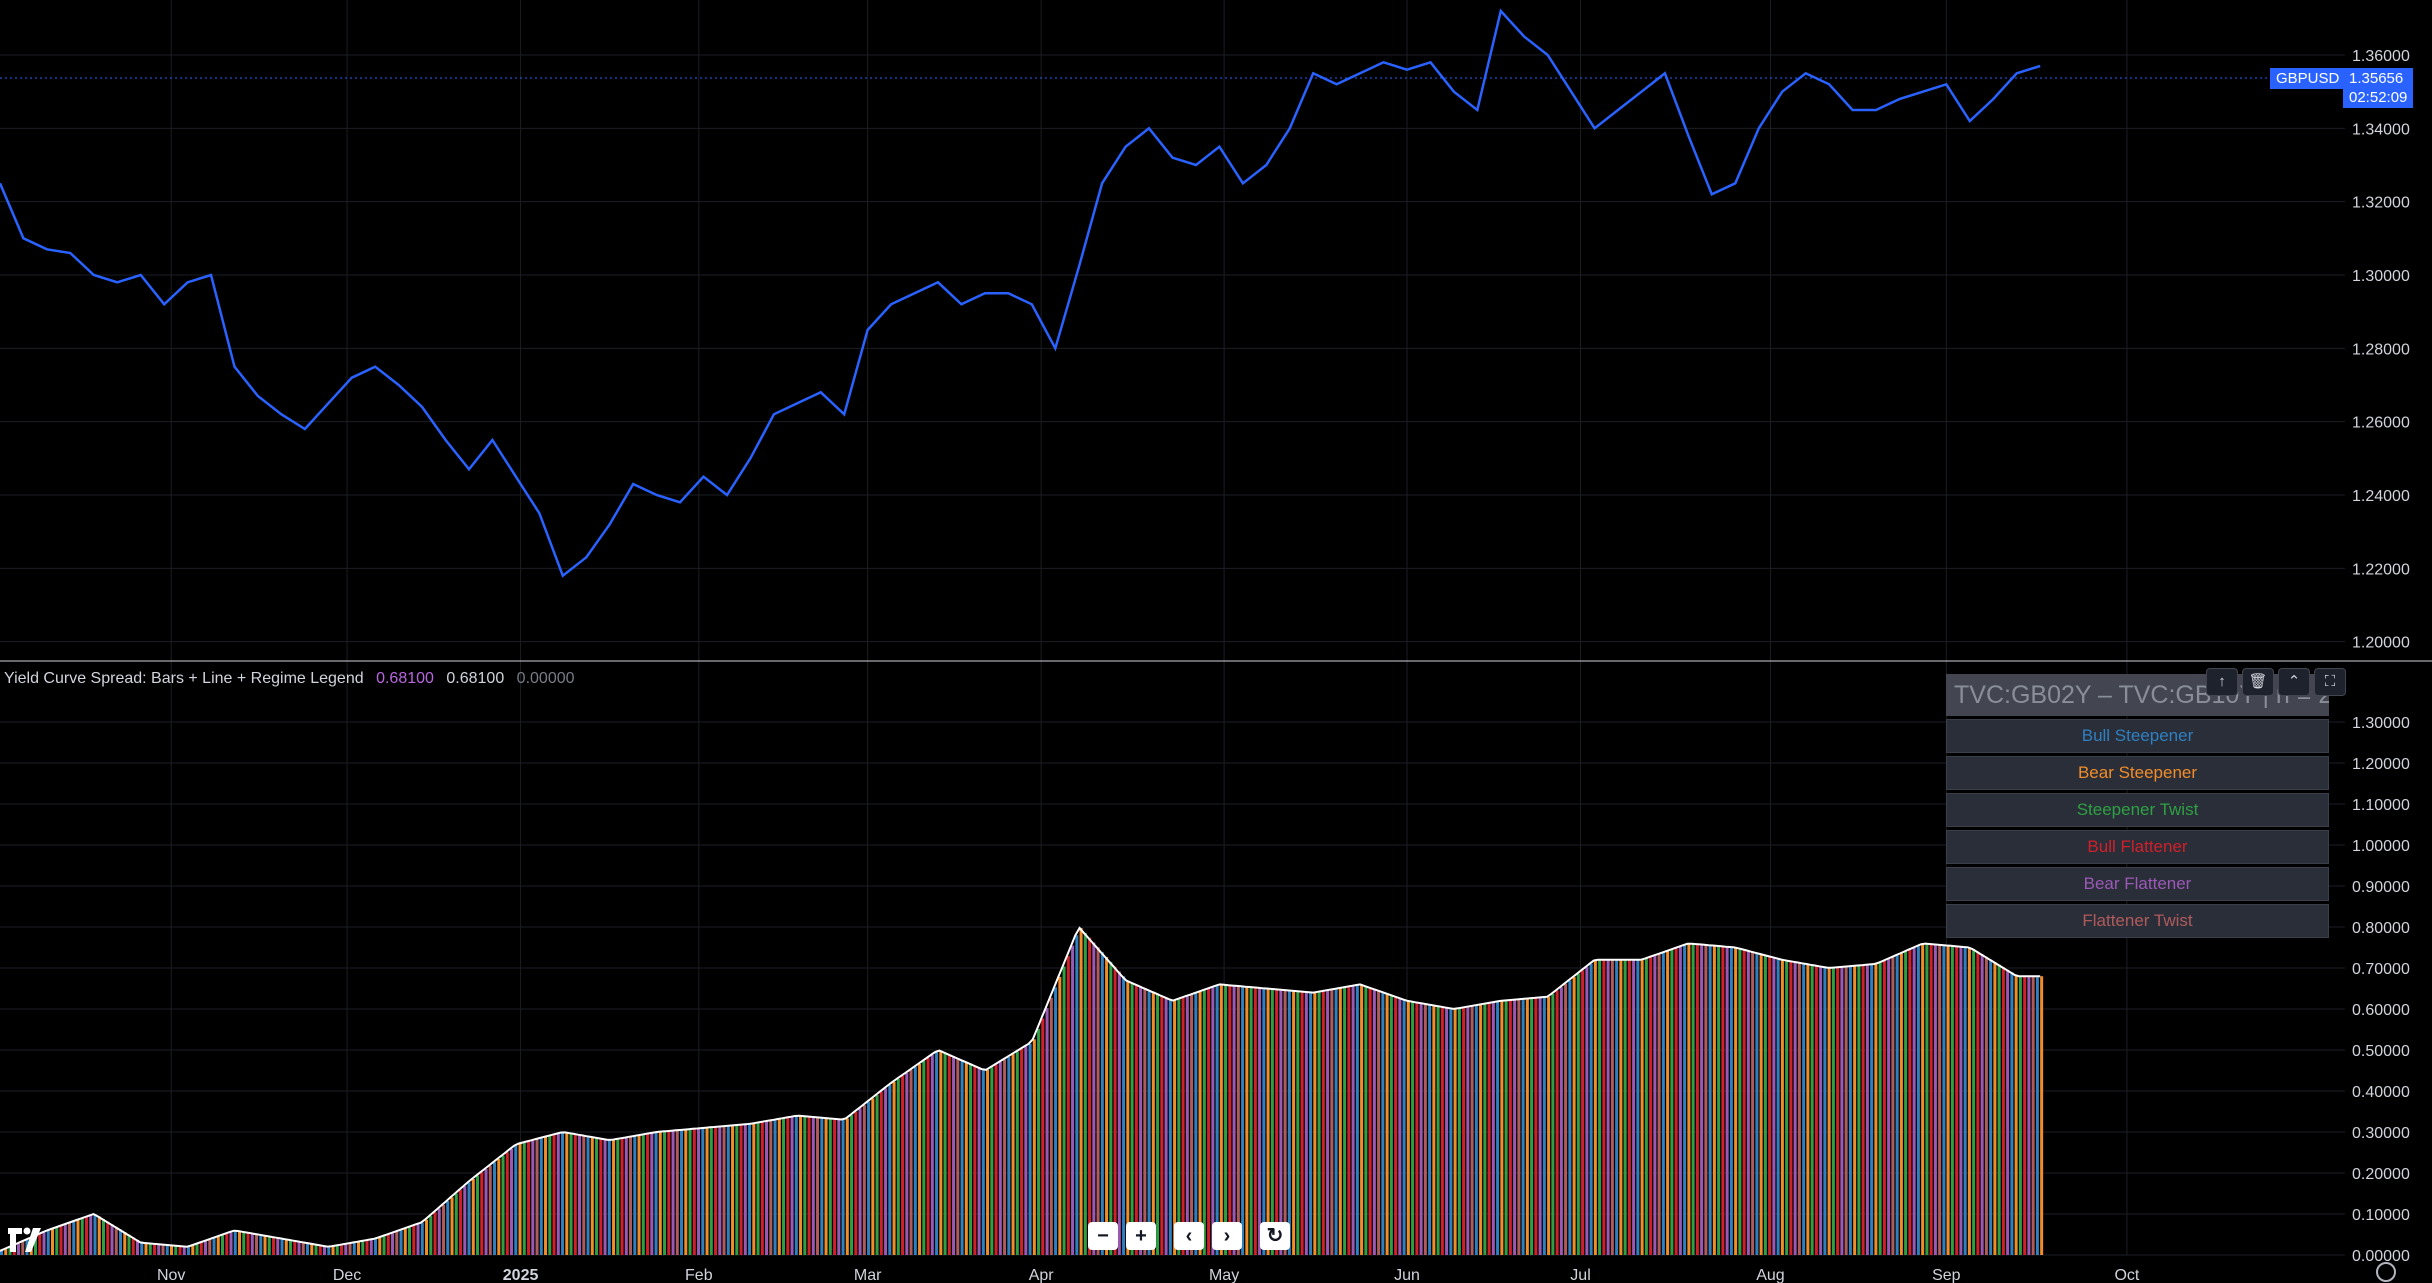  What do you see at coordinates (1189, 1236) in the screenshot?
I see `scroll-left-button: ‹` at bounding box center [1189, 1236].